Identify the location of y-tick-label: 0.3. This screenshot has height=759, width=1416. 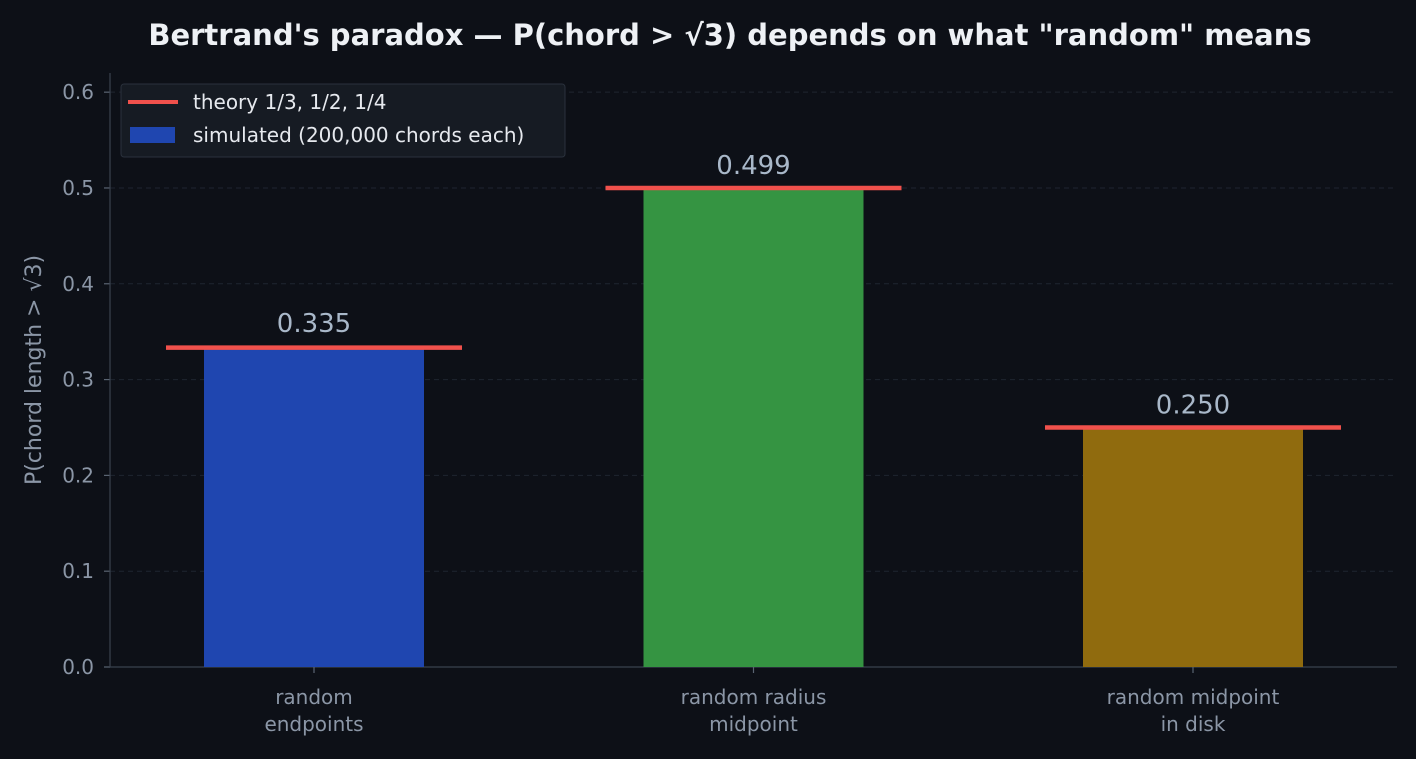
(78, 380).